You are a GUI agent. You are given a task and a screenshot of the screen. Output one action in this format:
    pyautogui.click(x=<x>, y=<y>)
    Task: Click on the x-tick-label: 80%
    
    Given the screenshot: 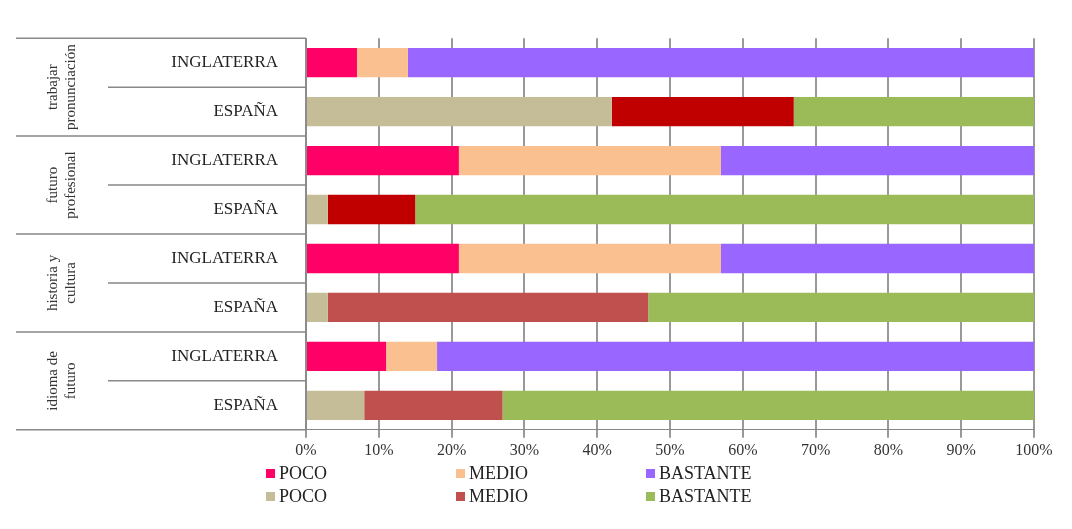 What is the action you would take?
    pyautogui.click(x=888, y=449)
    